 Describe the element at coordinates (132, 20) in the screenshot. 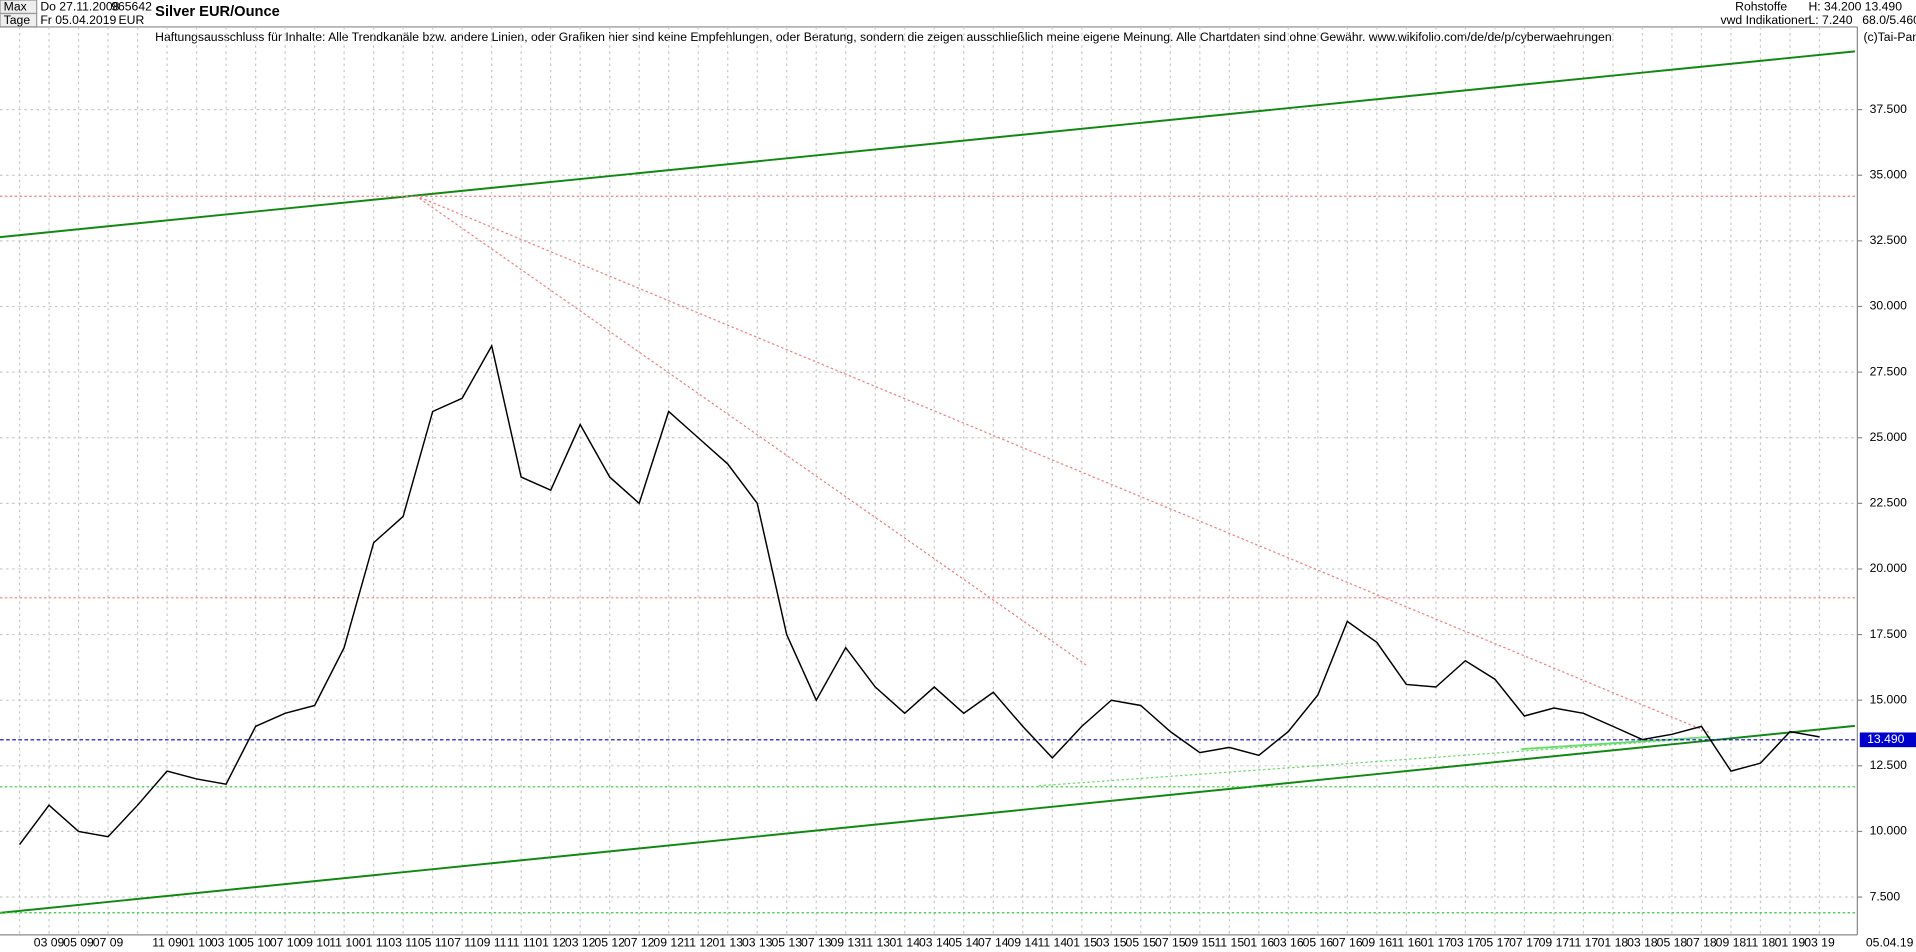

I see `currency: EUR` at that location.